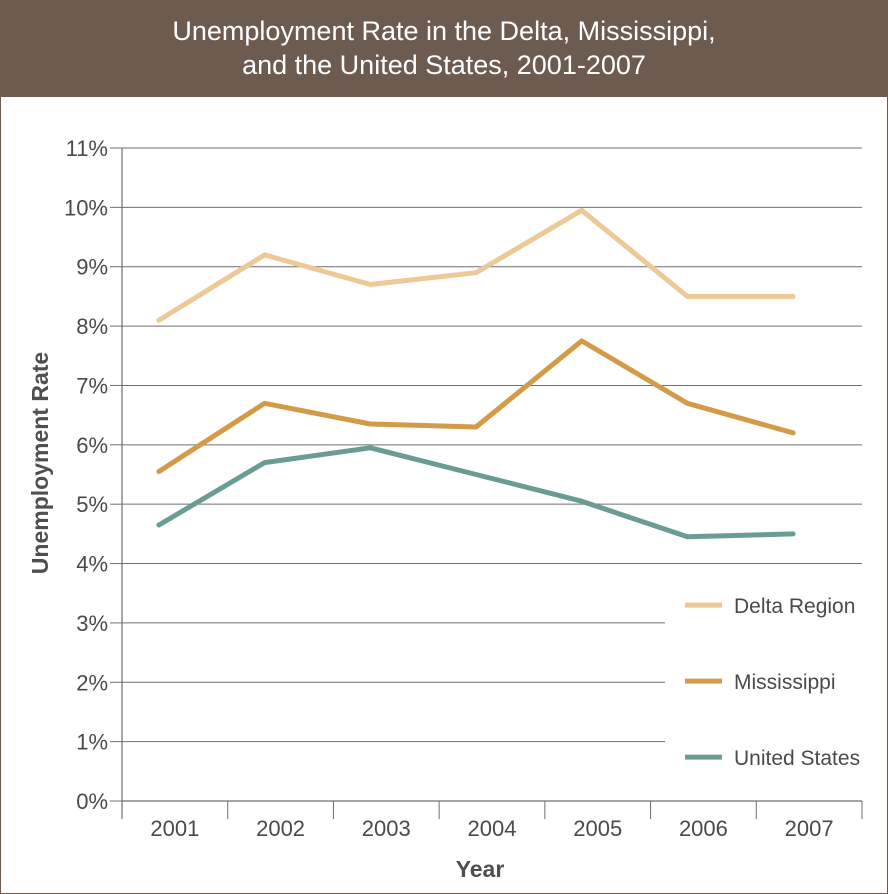 The width and height of the screenshot is (888, 894). I want to click on series-line-delta-region, so click(476, 265).